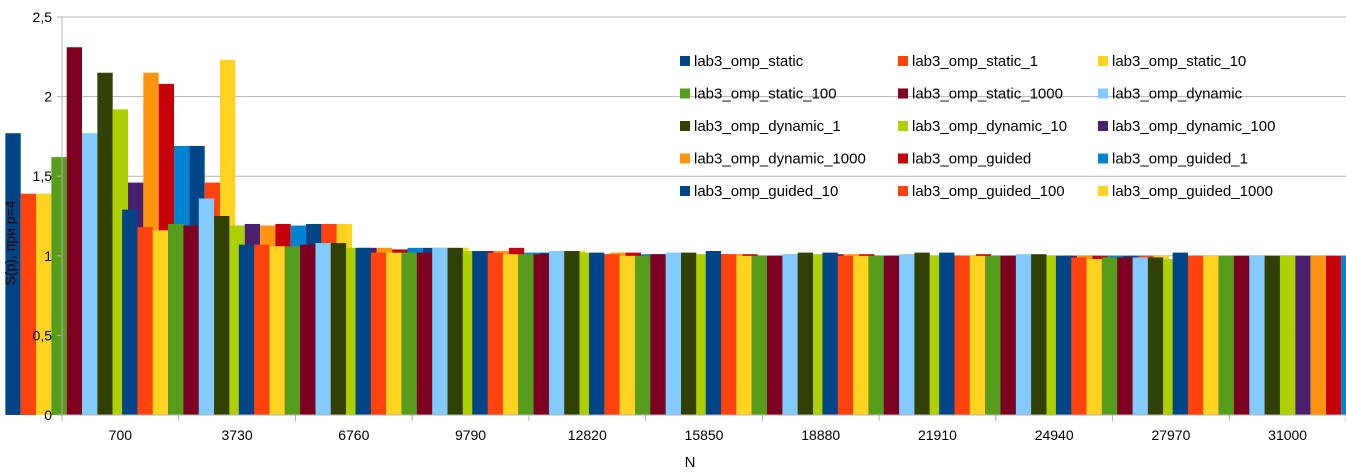 This screenshot has width=1346, height=473. I want to click on legend-entry-label: lab3_omp_static_100, so click(765, 94).